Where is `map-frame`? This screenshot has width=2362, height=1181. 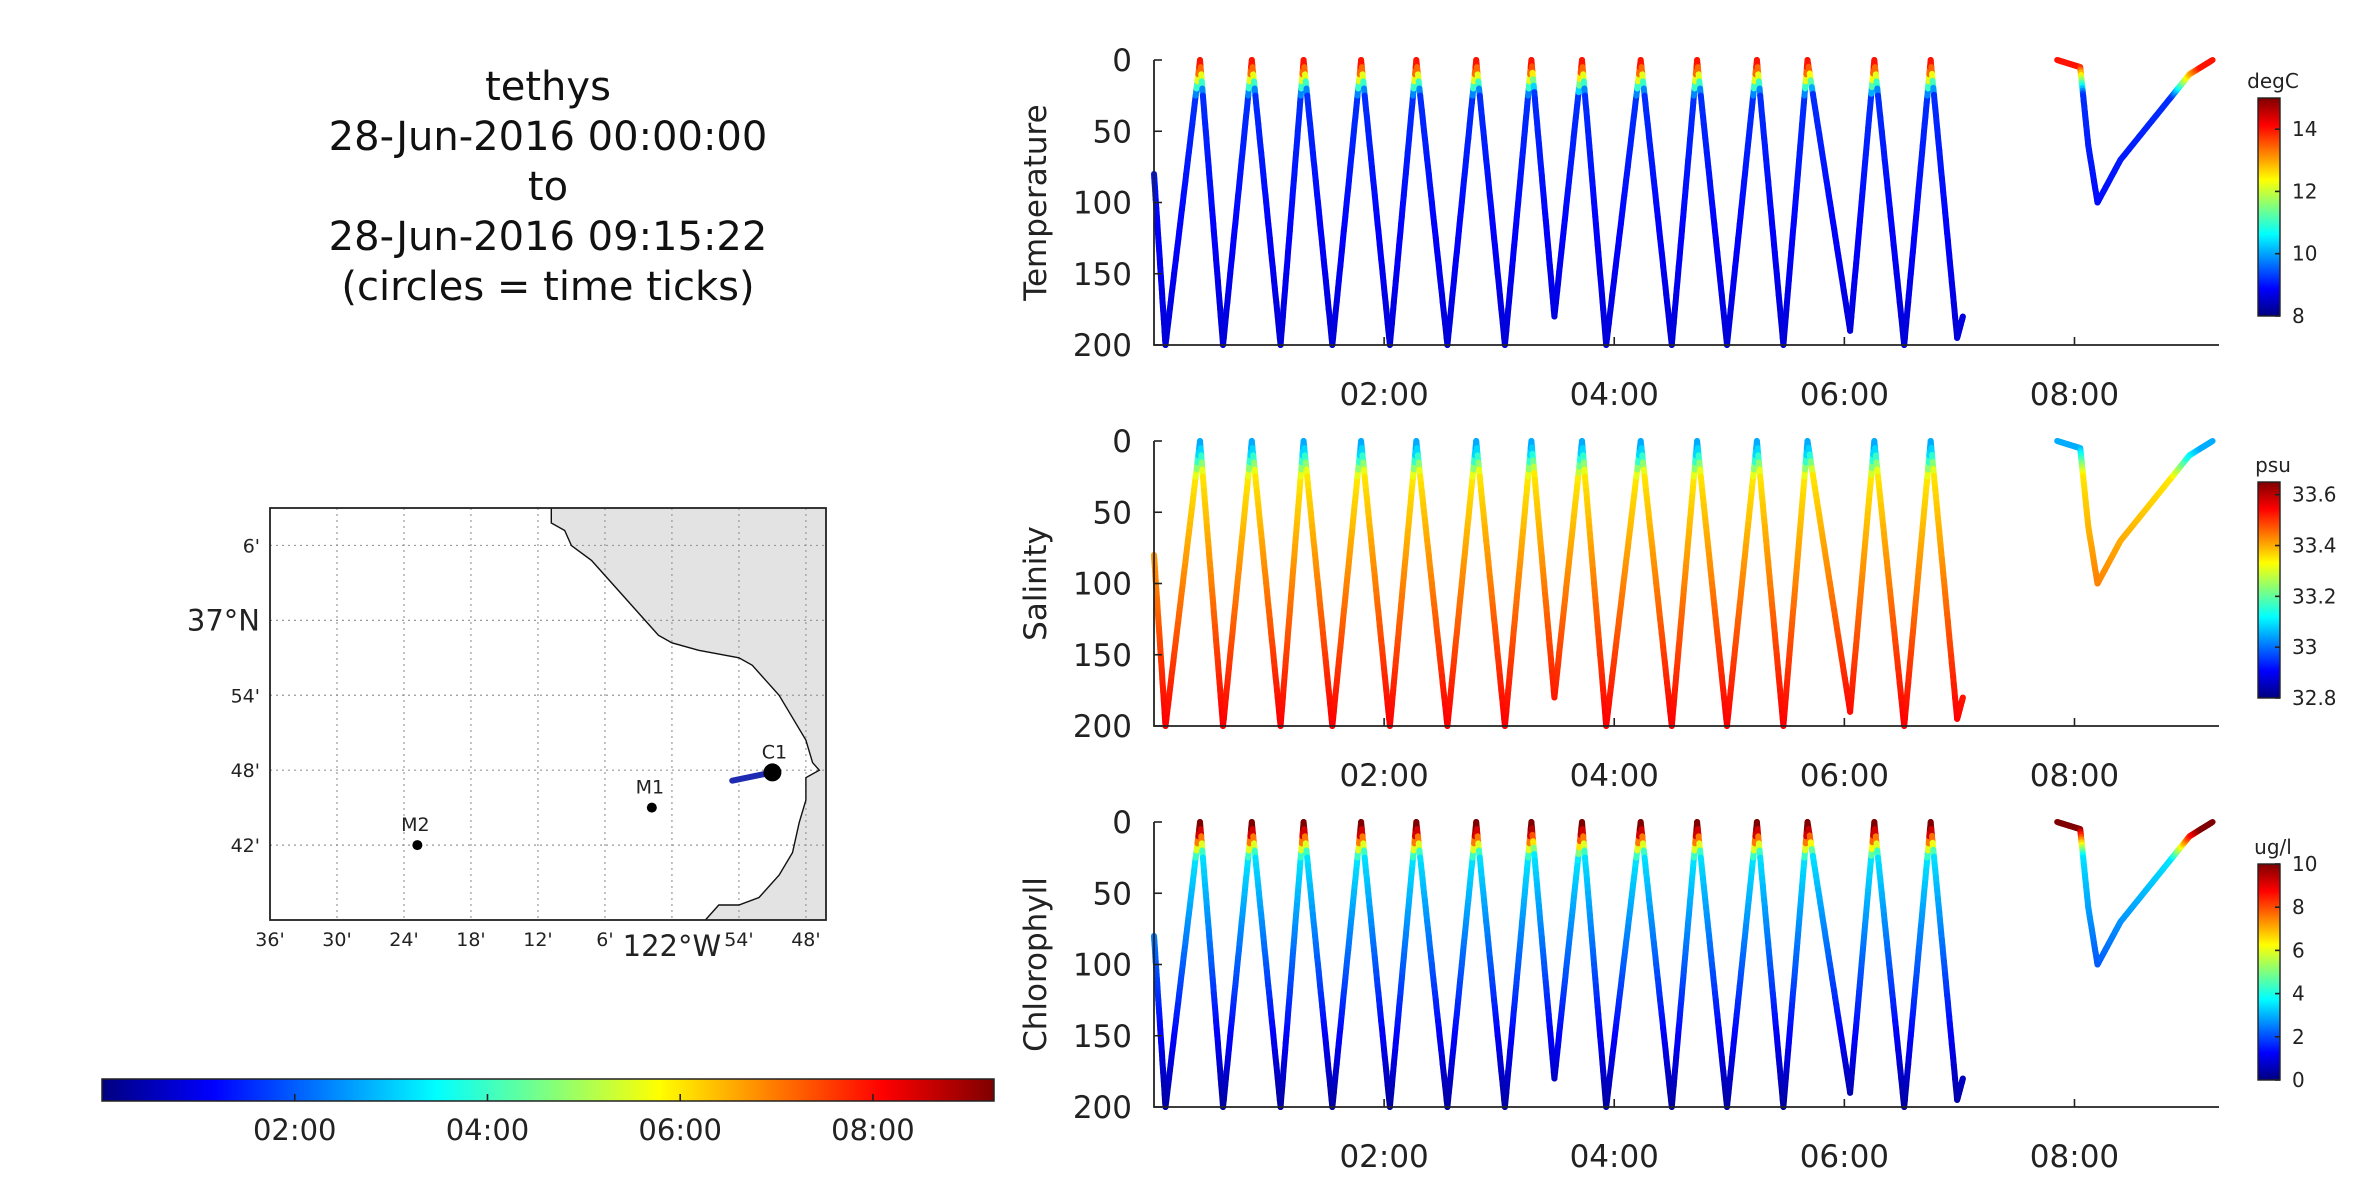 map-frame is located at coordinates (548, 714).